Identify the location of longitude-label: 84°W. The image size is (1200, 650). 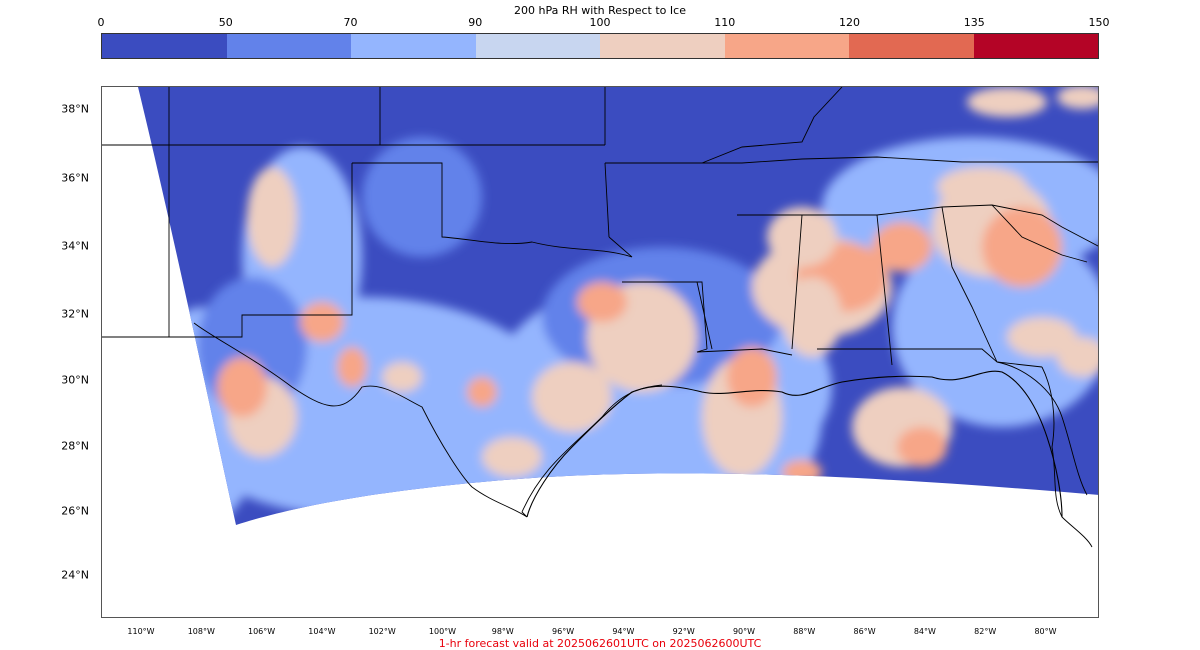
(924, 631).